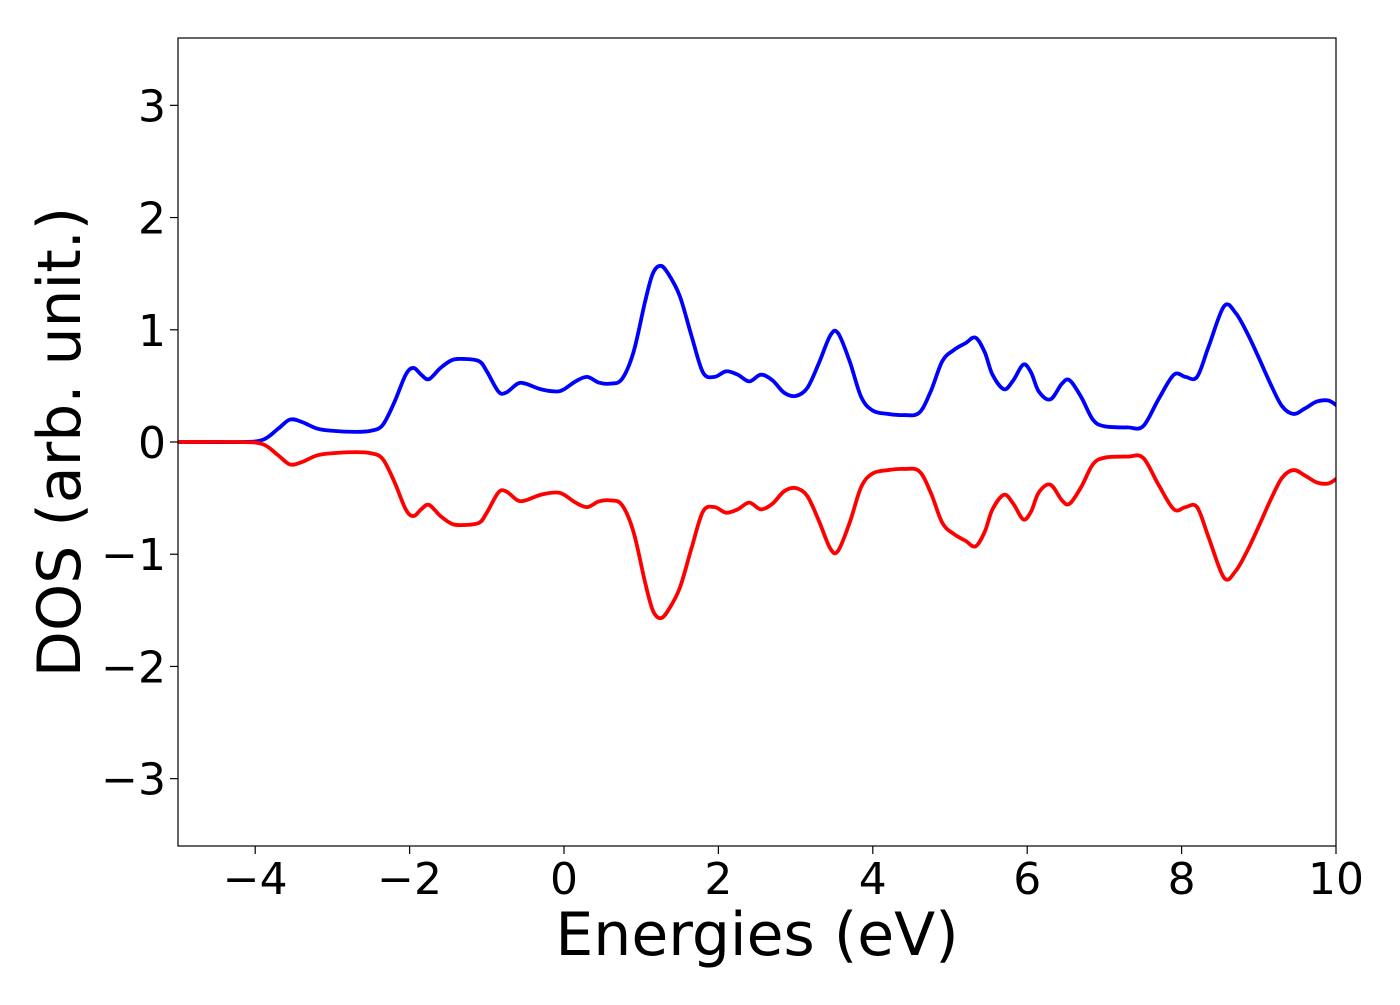 Image resolution: width=1400 pixels, height=1005 pixels. I want to click on x-axis-label: Energies (eV), so click(756, 935).